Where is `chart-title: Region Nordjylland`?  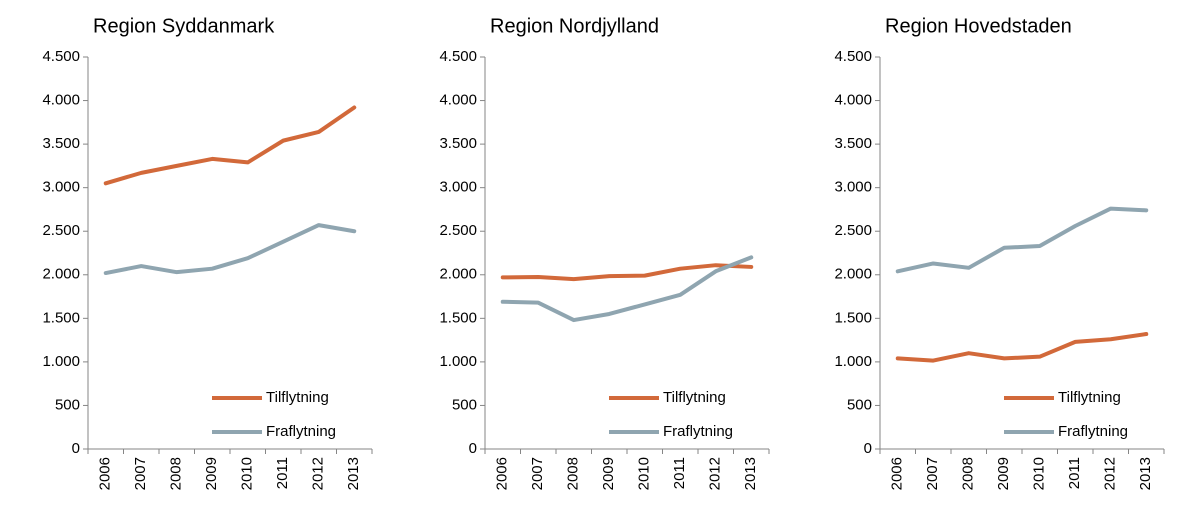
chart-title: Region Nordjylland is located at coordinates (574, 26).